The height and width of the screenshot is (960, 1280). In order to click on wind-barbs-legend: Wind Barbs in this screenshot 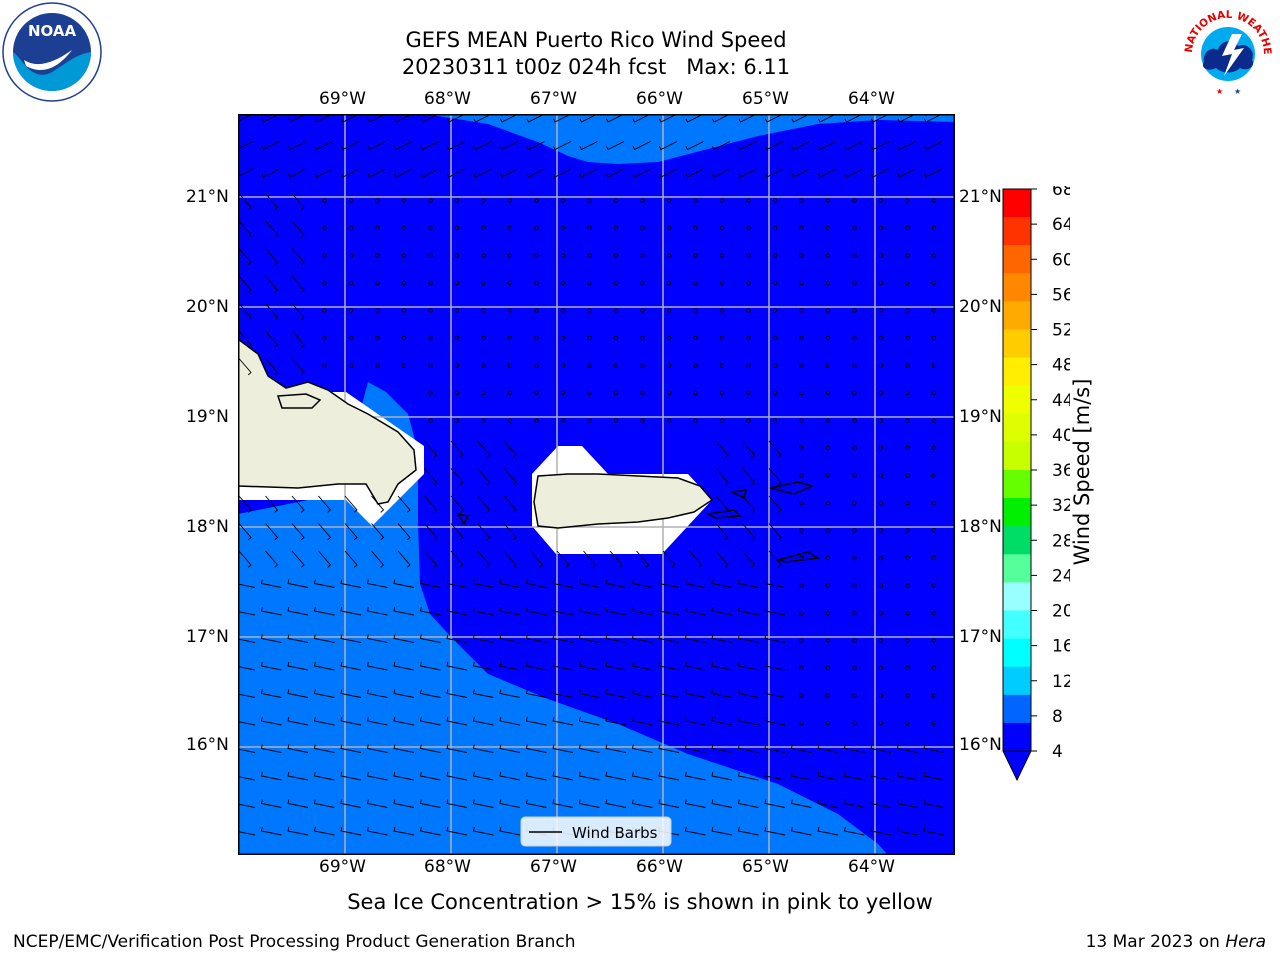, I will do `click(596, 831)`.